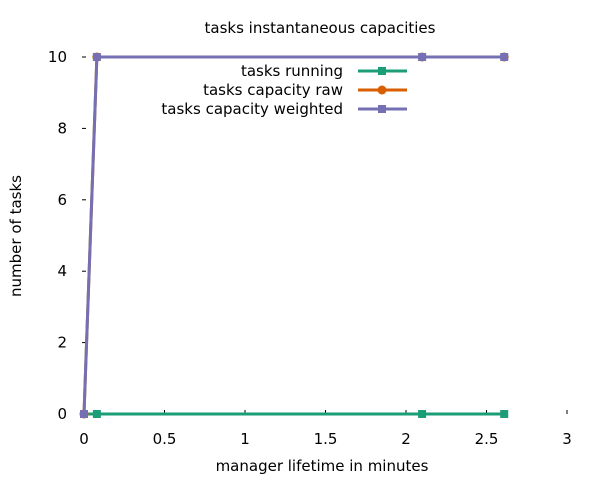 Image resolution: width=600 pixels, height=480 pixels. Describe the element at coordinates (292, 71) in the screenshot. I see `legend-label-tasks-running: tasks running` at that location.